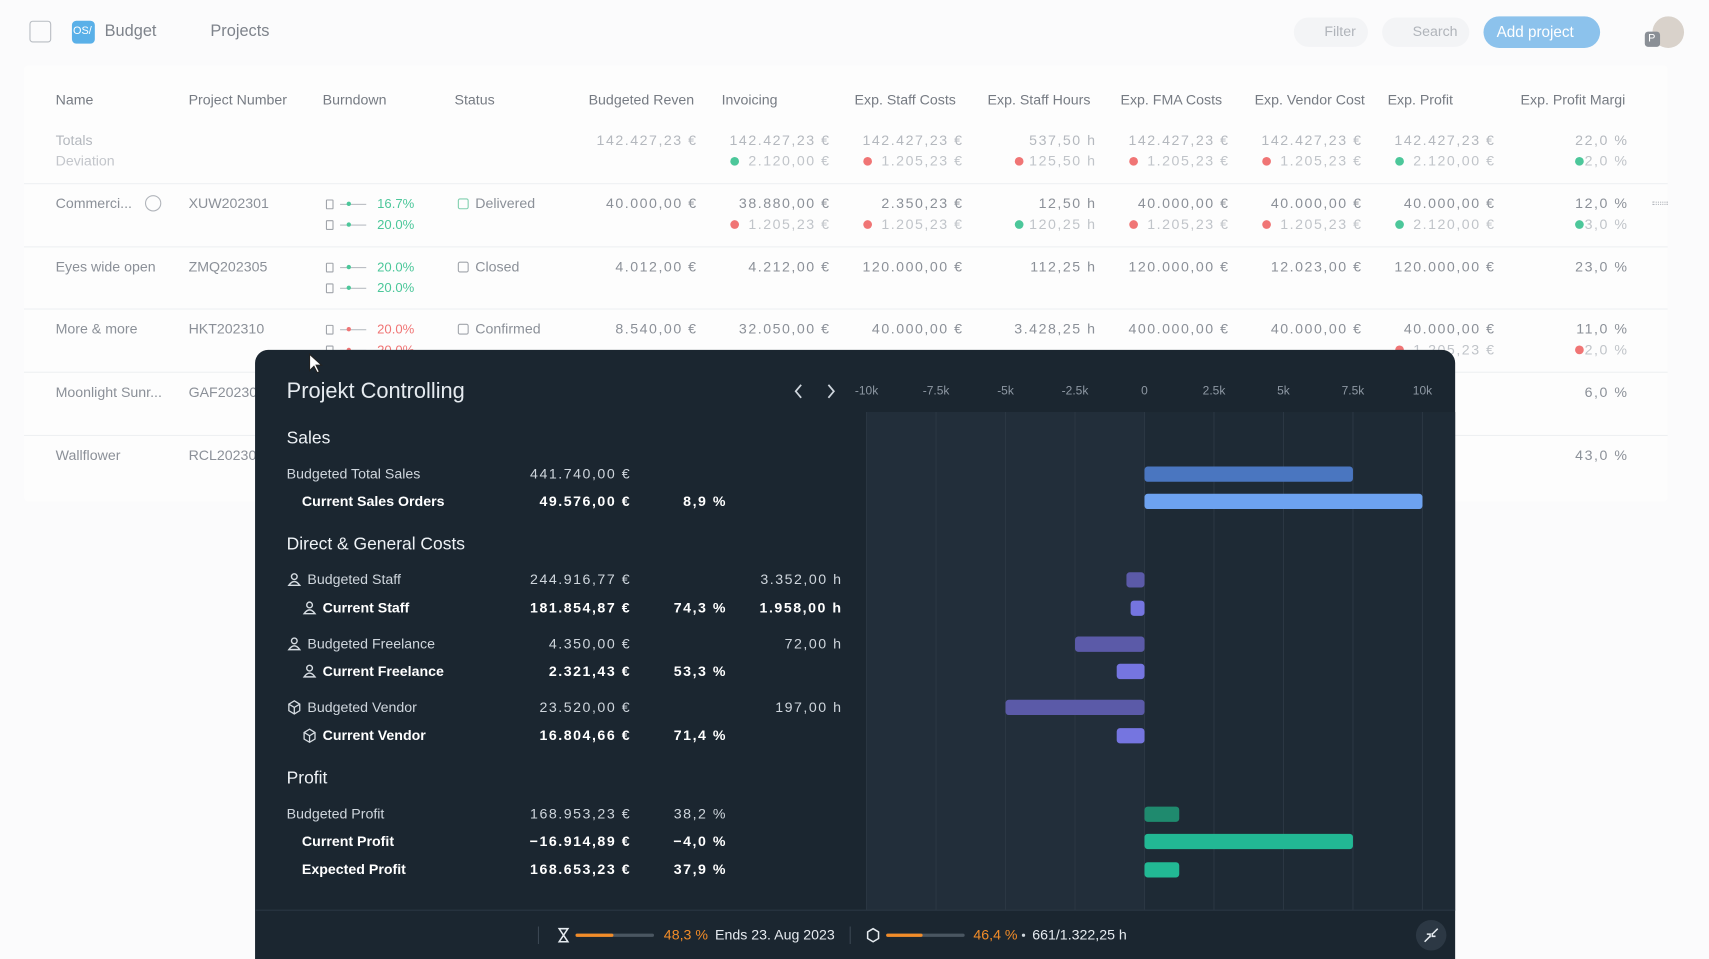 Image resolution: width=1709 pixels, height=959 pixels. What do you see at coordinates (74, 99) in the screenshot?
I see `column-header: Name` at bounding box center [74, 99].